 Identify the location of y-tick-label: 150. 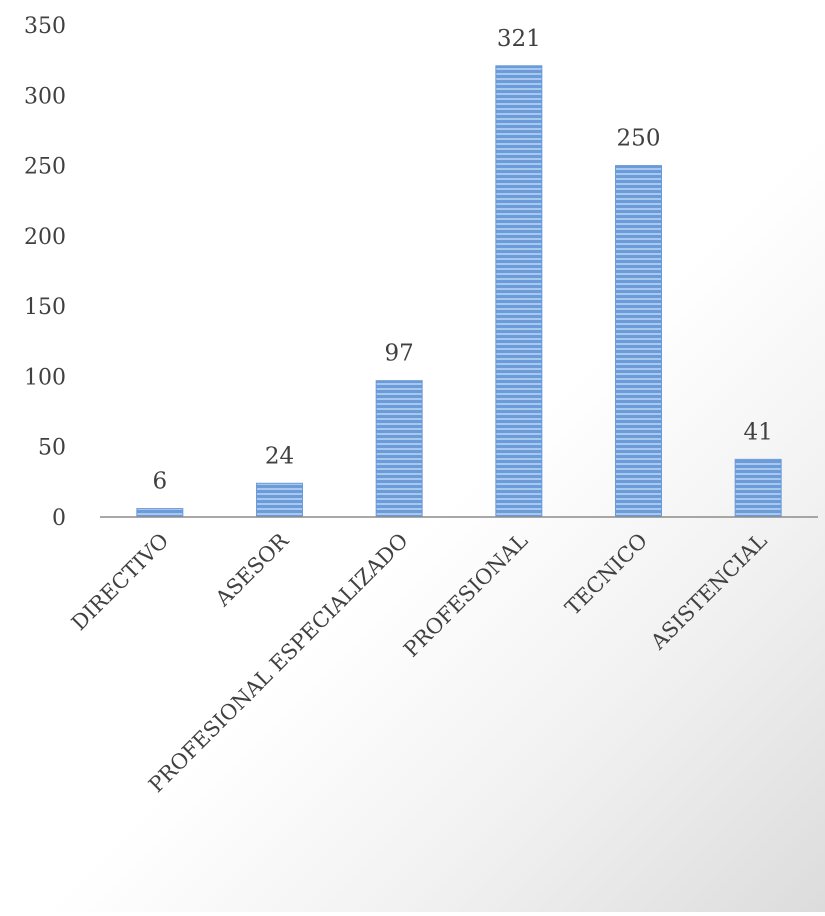
(45, 307).